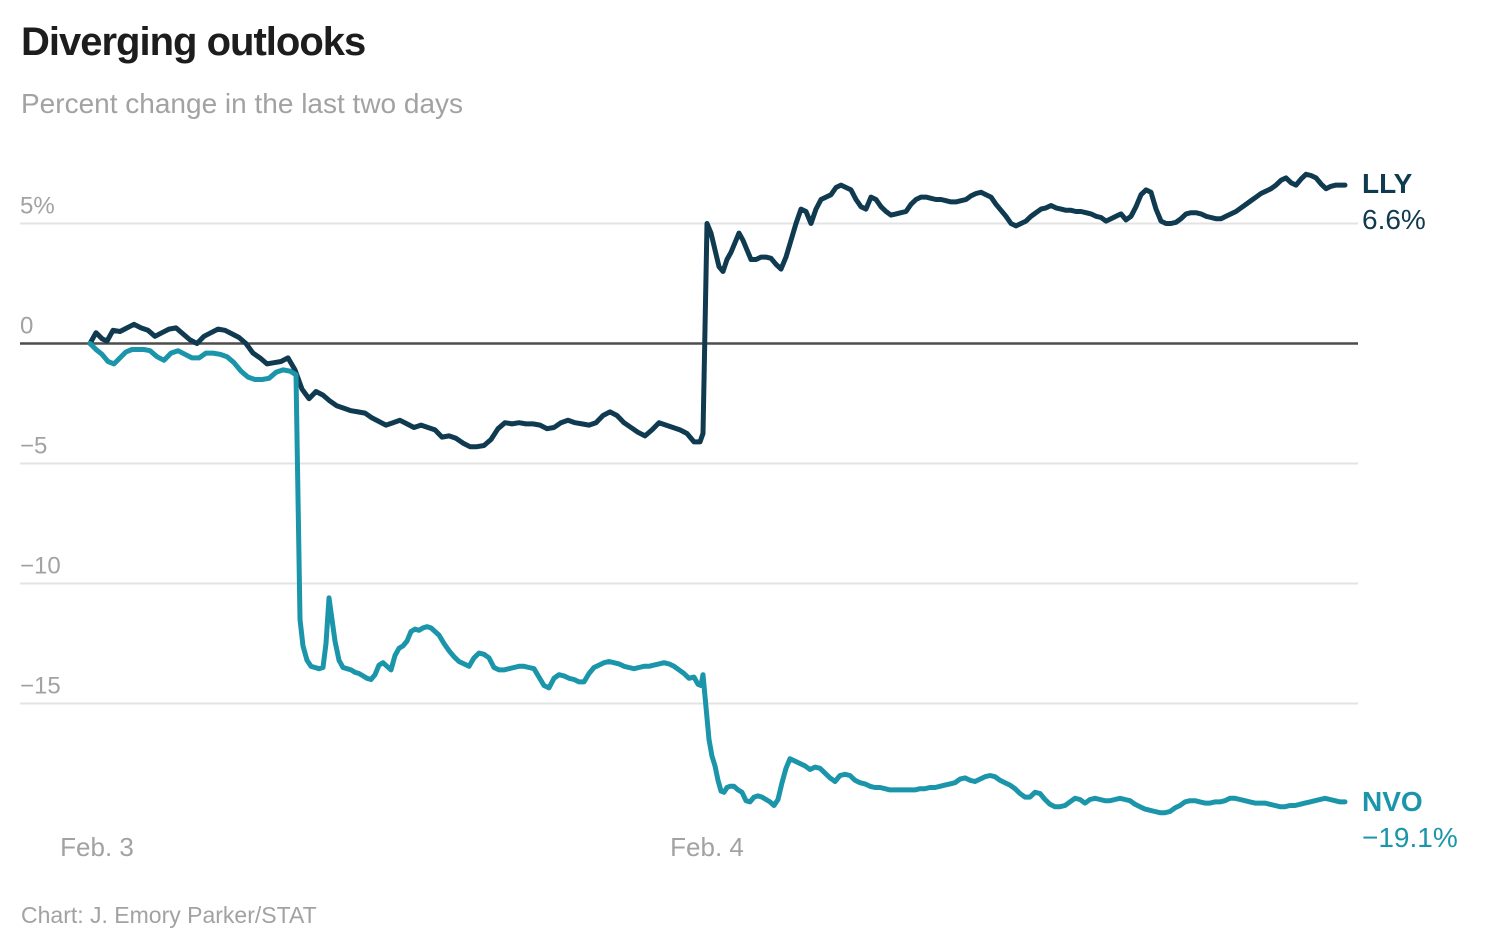  I want to click on series-value-lly: 6.6%, so click(1394, 219).